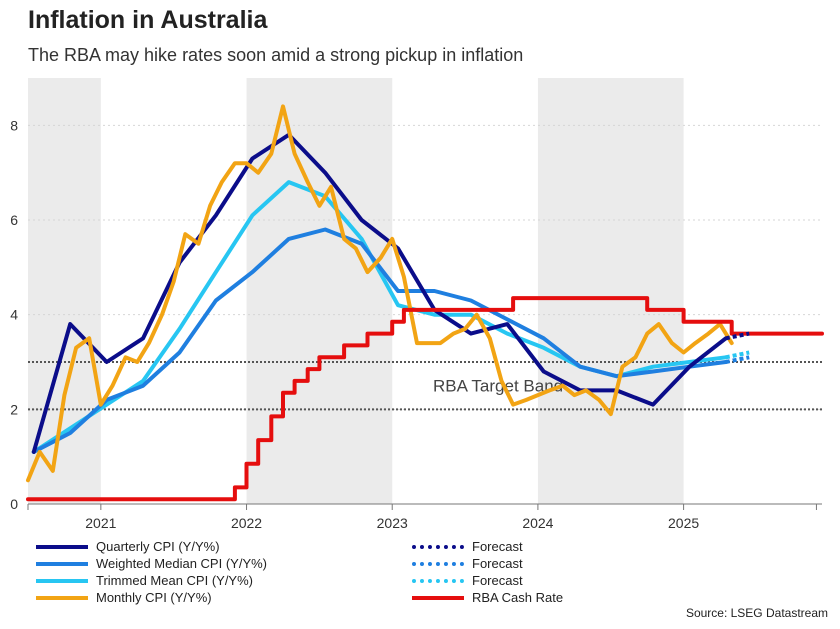 The width and height of the screenshot is (840, 629). What do you see at coordinates (100, 523) in the screenshot?
I see `x-tick-label-2021: 2021` at bounding box center [100, 523].